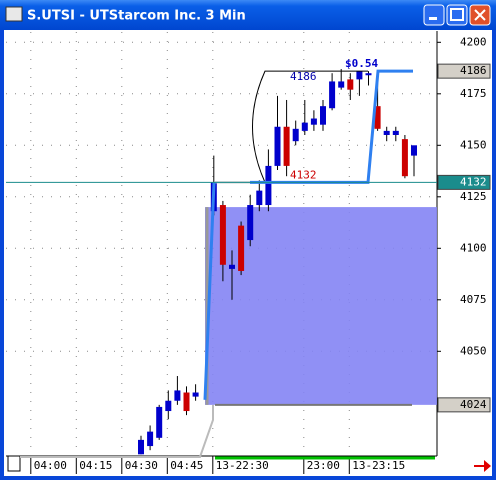 The width and height of the screenshot is (496, 480). Describe the element at coordinates (50, 465) in the screenshot. I see `x-tick-label: 04:00` at that location.